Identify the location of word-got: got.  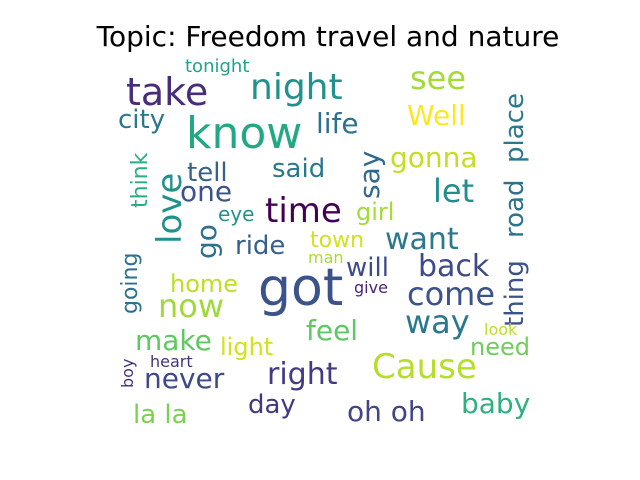
(301, 288).